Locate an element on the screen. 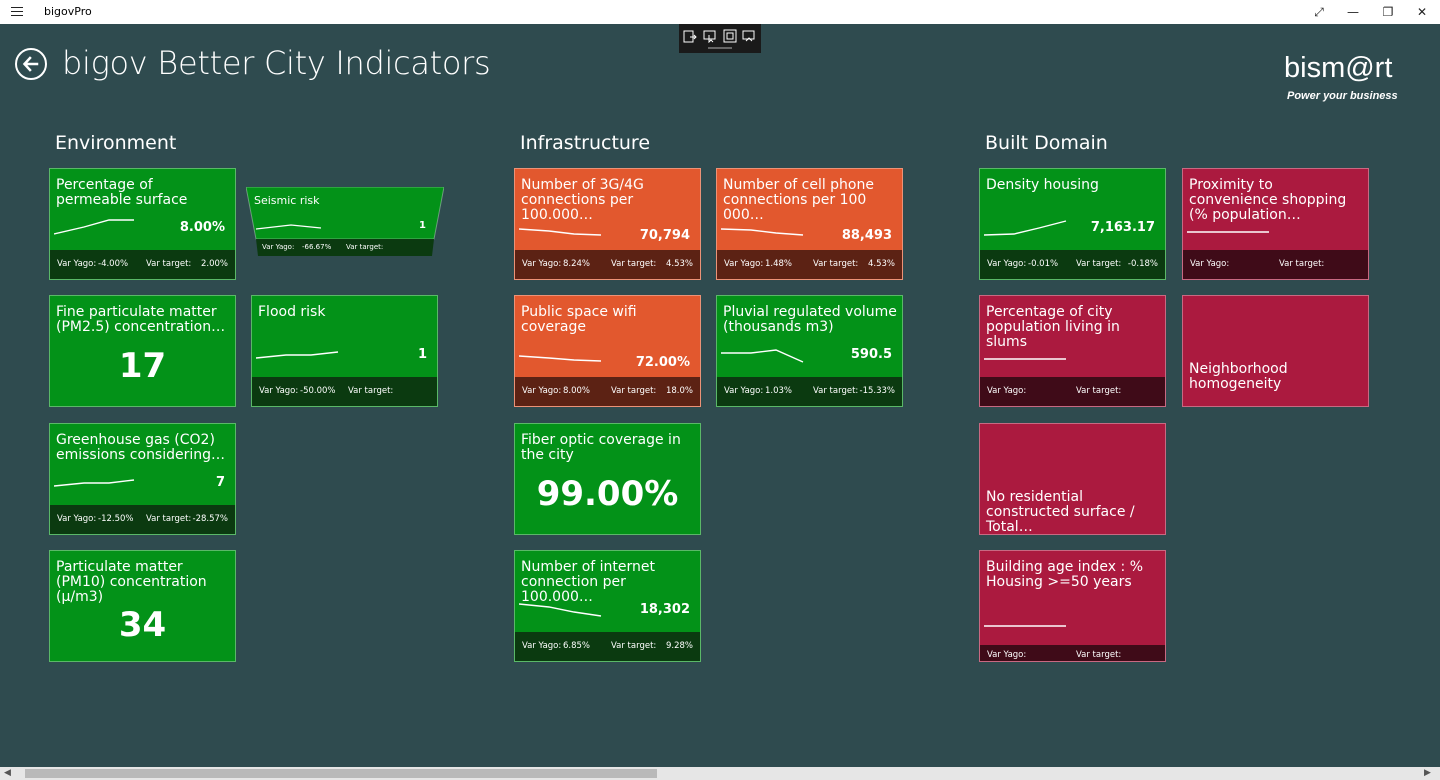 This screenshot has width=1440, height=780. tile-value: 7 is located at coordinates (220, 482).